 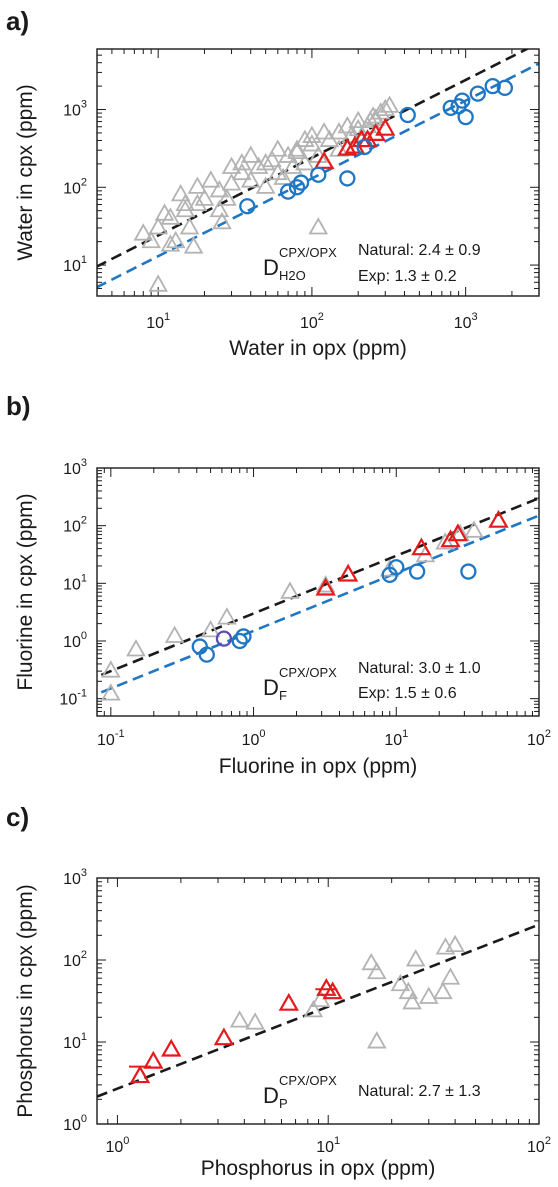 What do you see at coordinates (407, 693) in the screenshot?
I see `partition-value-annotation: Exp: 1.5 ± 0.6` at bounding box center [407, 693].